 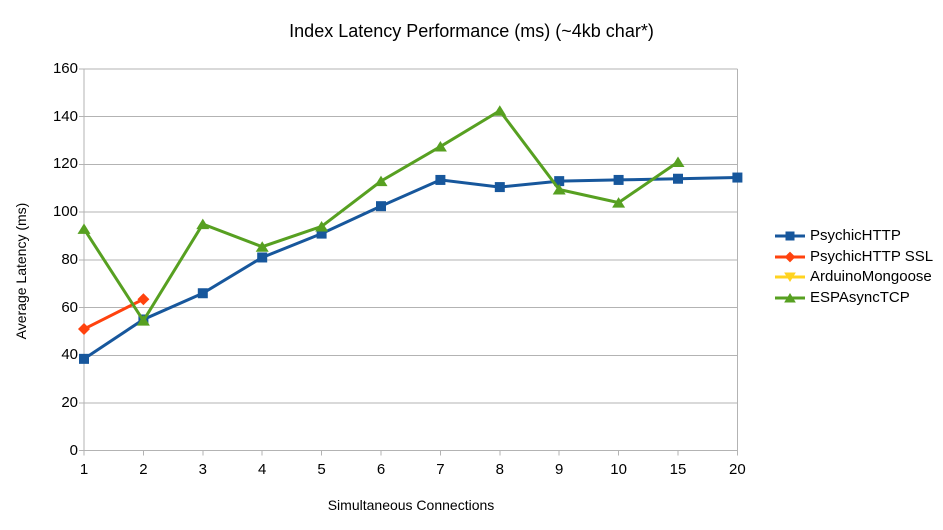 I want to click on y-axis-tick-label: 80, so click(x=69, y=259).